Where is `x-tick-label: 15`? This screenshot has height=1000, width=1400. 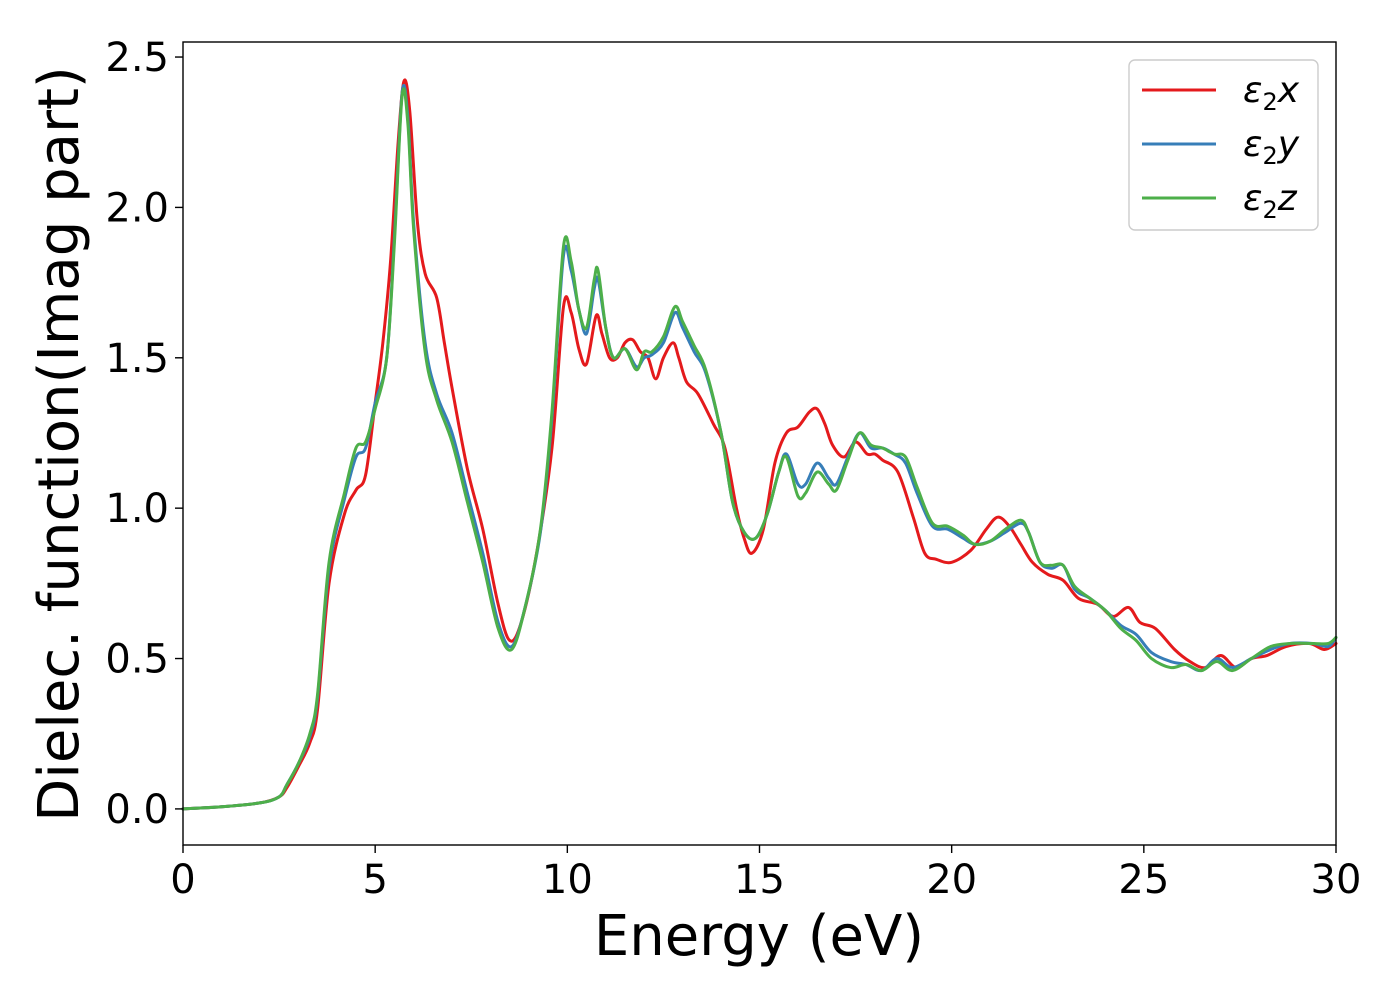 x-tick-label: 15 is located at coordinates (759, 880).